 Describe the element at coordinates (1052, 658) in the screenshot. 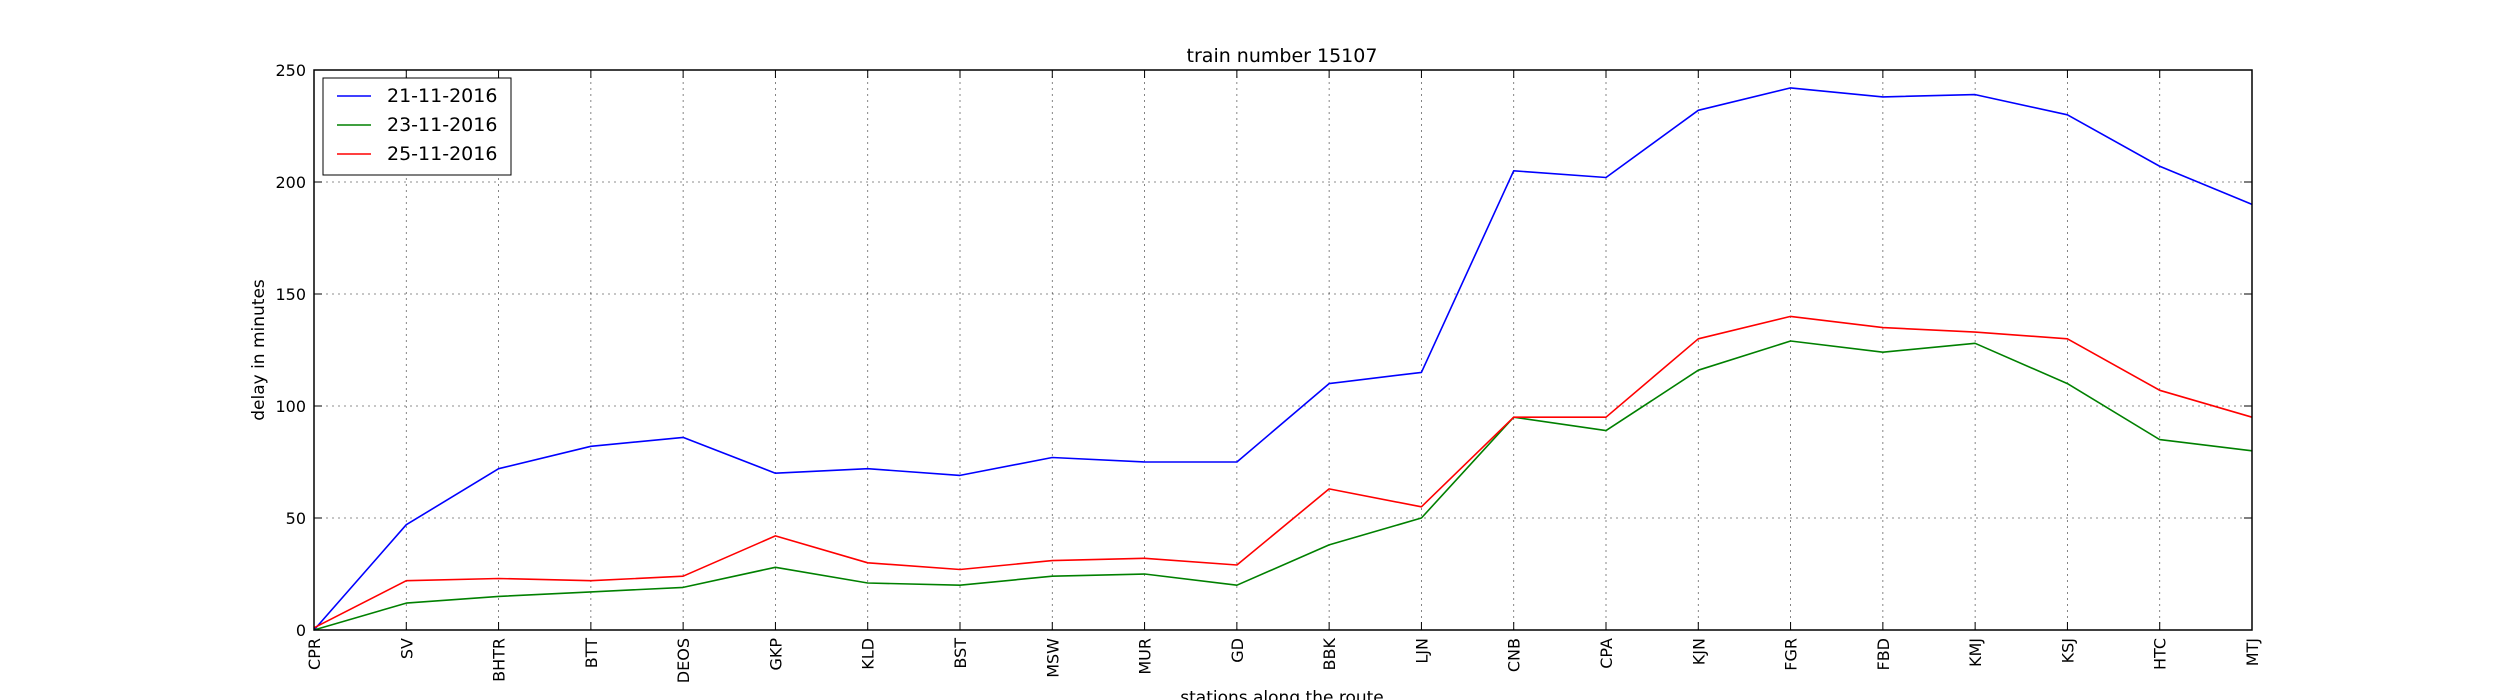

I see `x-tick-label: MSW` at that location.